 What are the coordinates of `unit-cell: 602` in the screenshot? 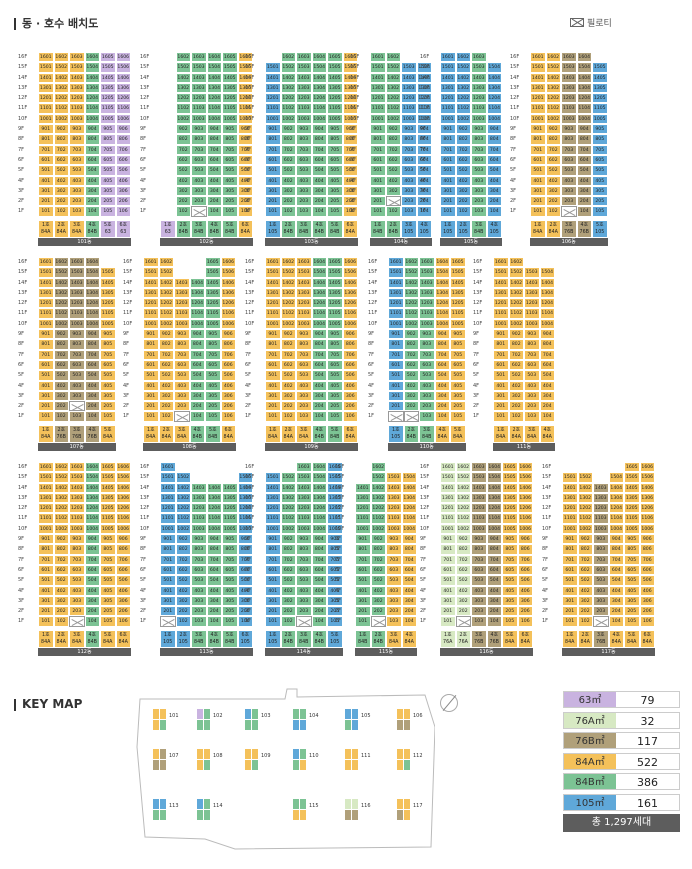 It's located at (61, 570).